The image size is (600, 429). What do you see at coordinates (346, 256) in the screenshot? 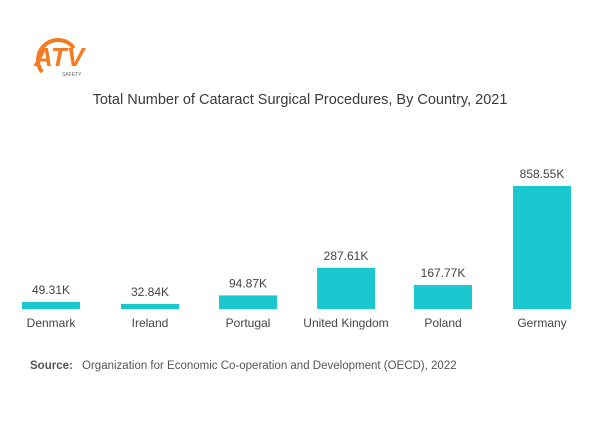
I see `value-label: 287.61K` at bounding box center [346, 256].